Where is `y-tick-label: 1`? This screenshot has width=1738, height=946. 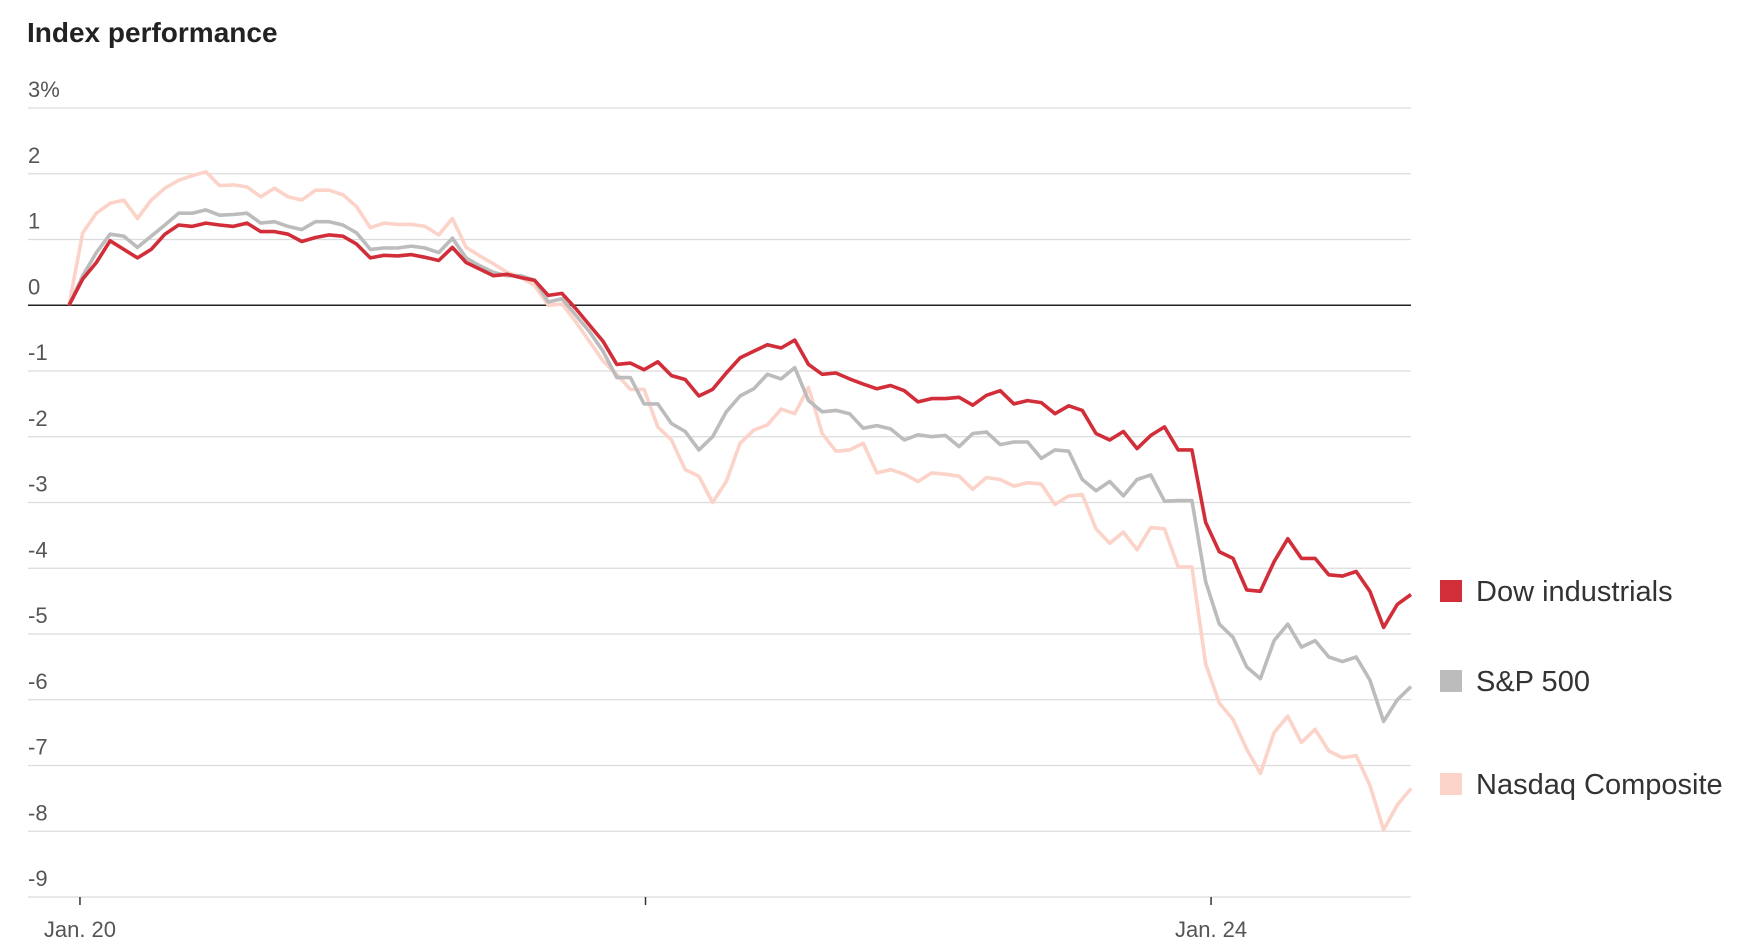 y-tick-label: 1 is located at coordinates (34, 221).